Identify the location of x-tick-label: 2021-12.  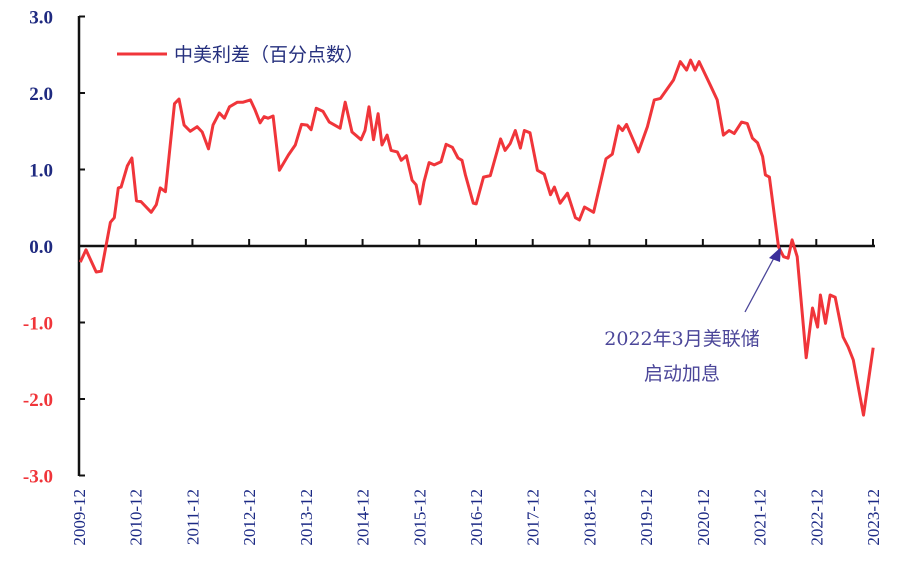
(760, 517).